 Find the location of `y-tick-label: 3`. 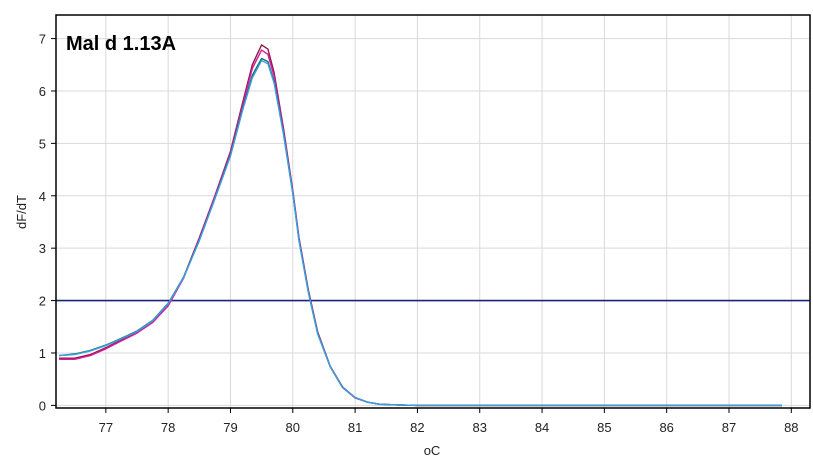

y-tick-label: 3 is located at coordinates (42, 248).